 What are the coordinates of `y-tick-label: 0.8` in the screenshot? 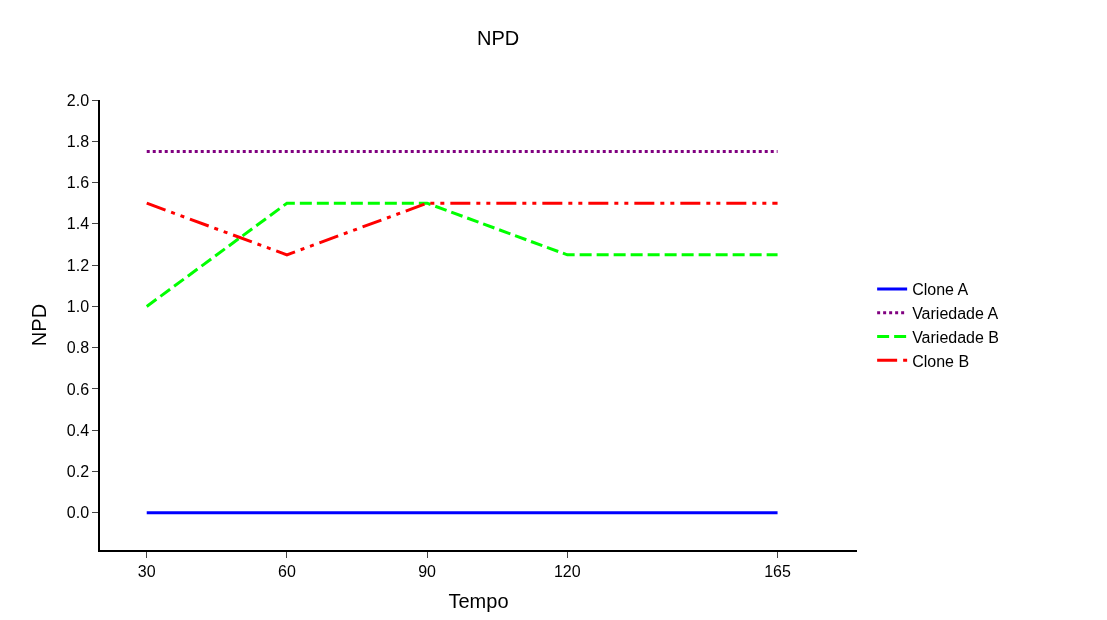 It's located at (78, 348).